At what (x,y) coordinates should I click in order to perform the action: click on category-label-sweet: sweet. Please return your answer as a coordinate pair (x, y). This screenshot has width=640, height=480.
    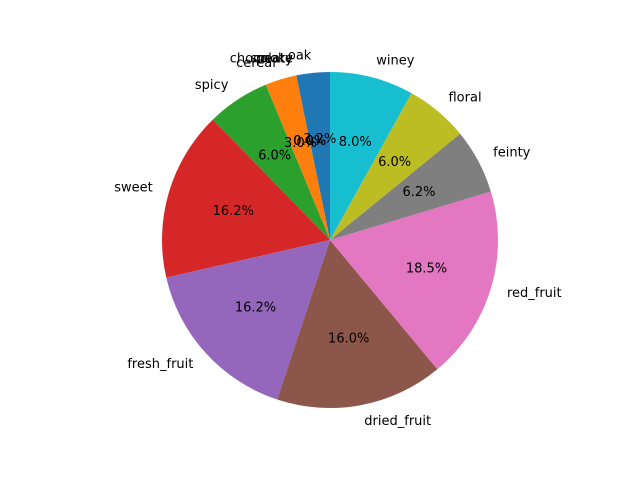
    Looking at the image, I should click on (133, 187).